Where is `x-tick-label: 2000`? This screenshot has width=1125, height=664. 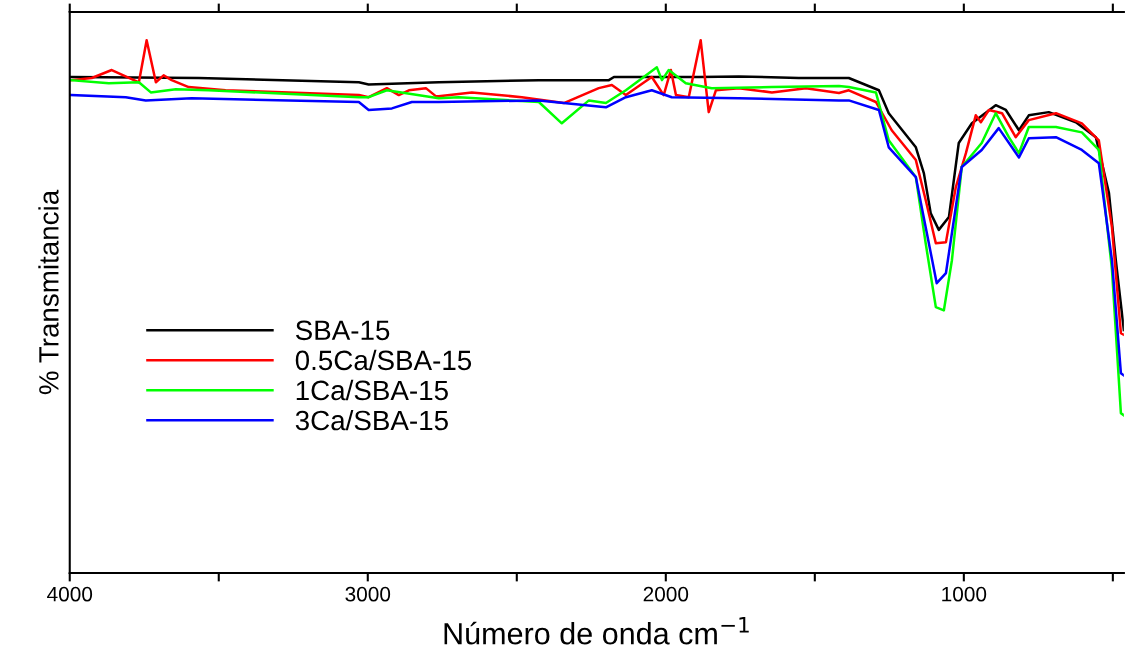 x-tick-label: 2000 is located at coordinates (666, 594).